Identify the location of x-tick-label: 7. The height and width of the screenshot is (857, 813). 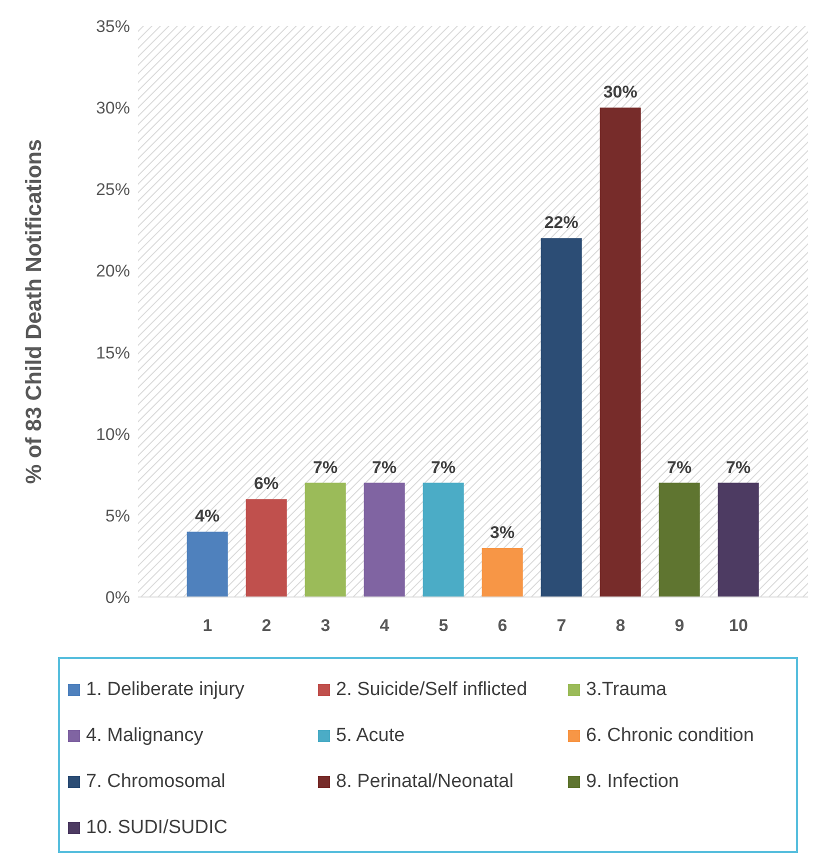
(561, 626).